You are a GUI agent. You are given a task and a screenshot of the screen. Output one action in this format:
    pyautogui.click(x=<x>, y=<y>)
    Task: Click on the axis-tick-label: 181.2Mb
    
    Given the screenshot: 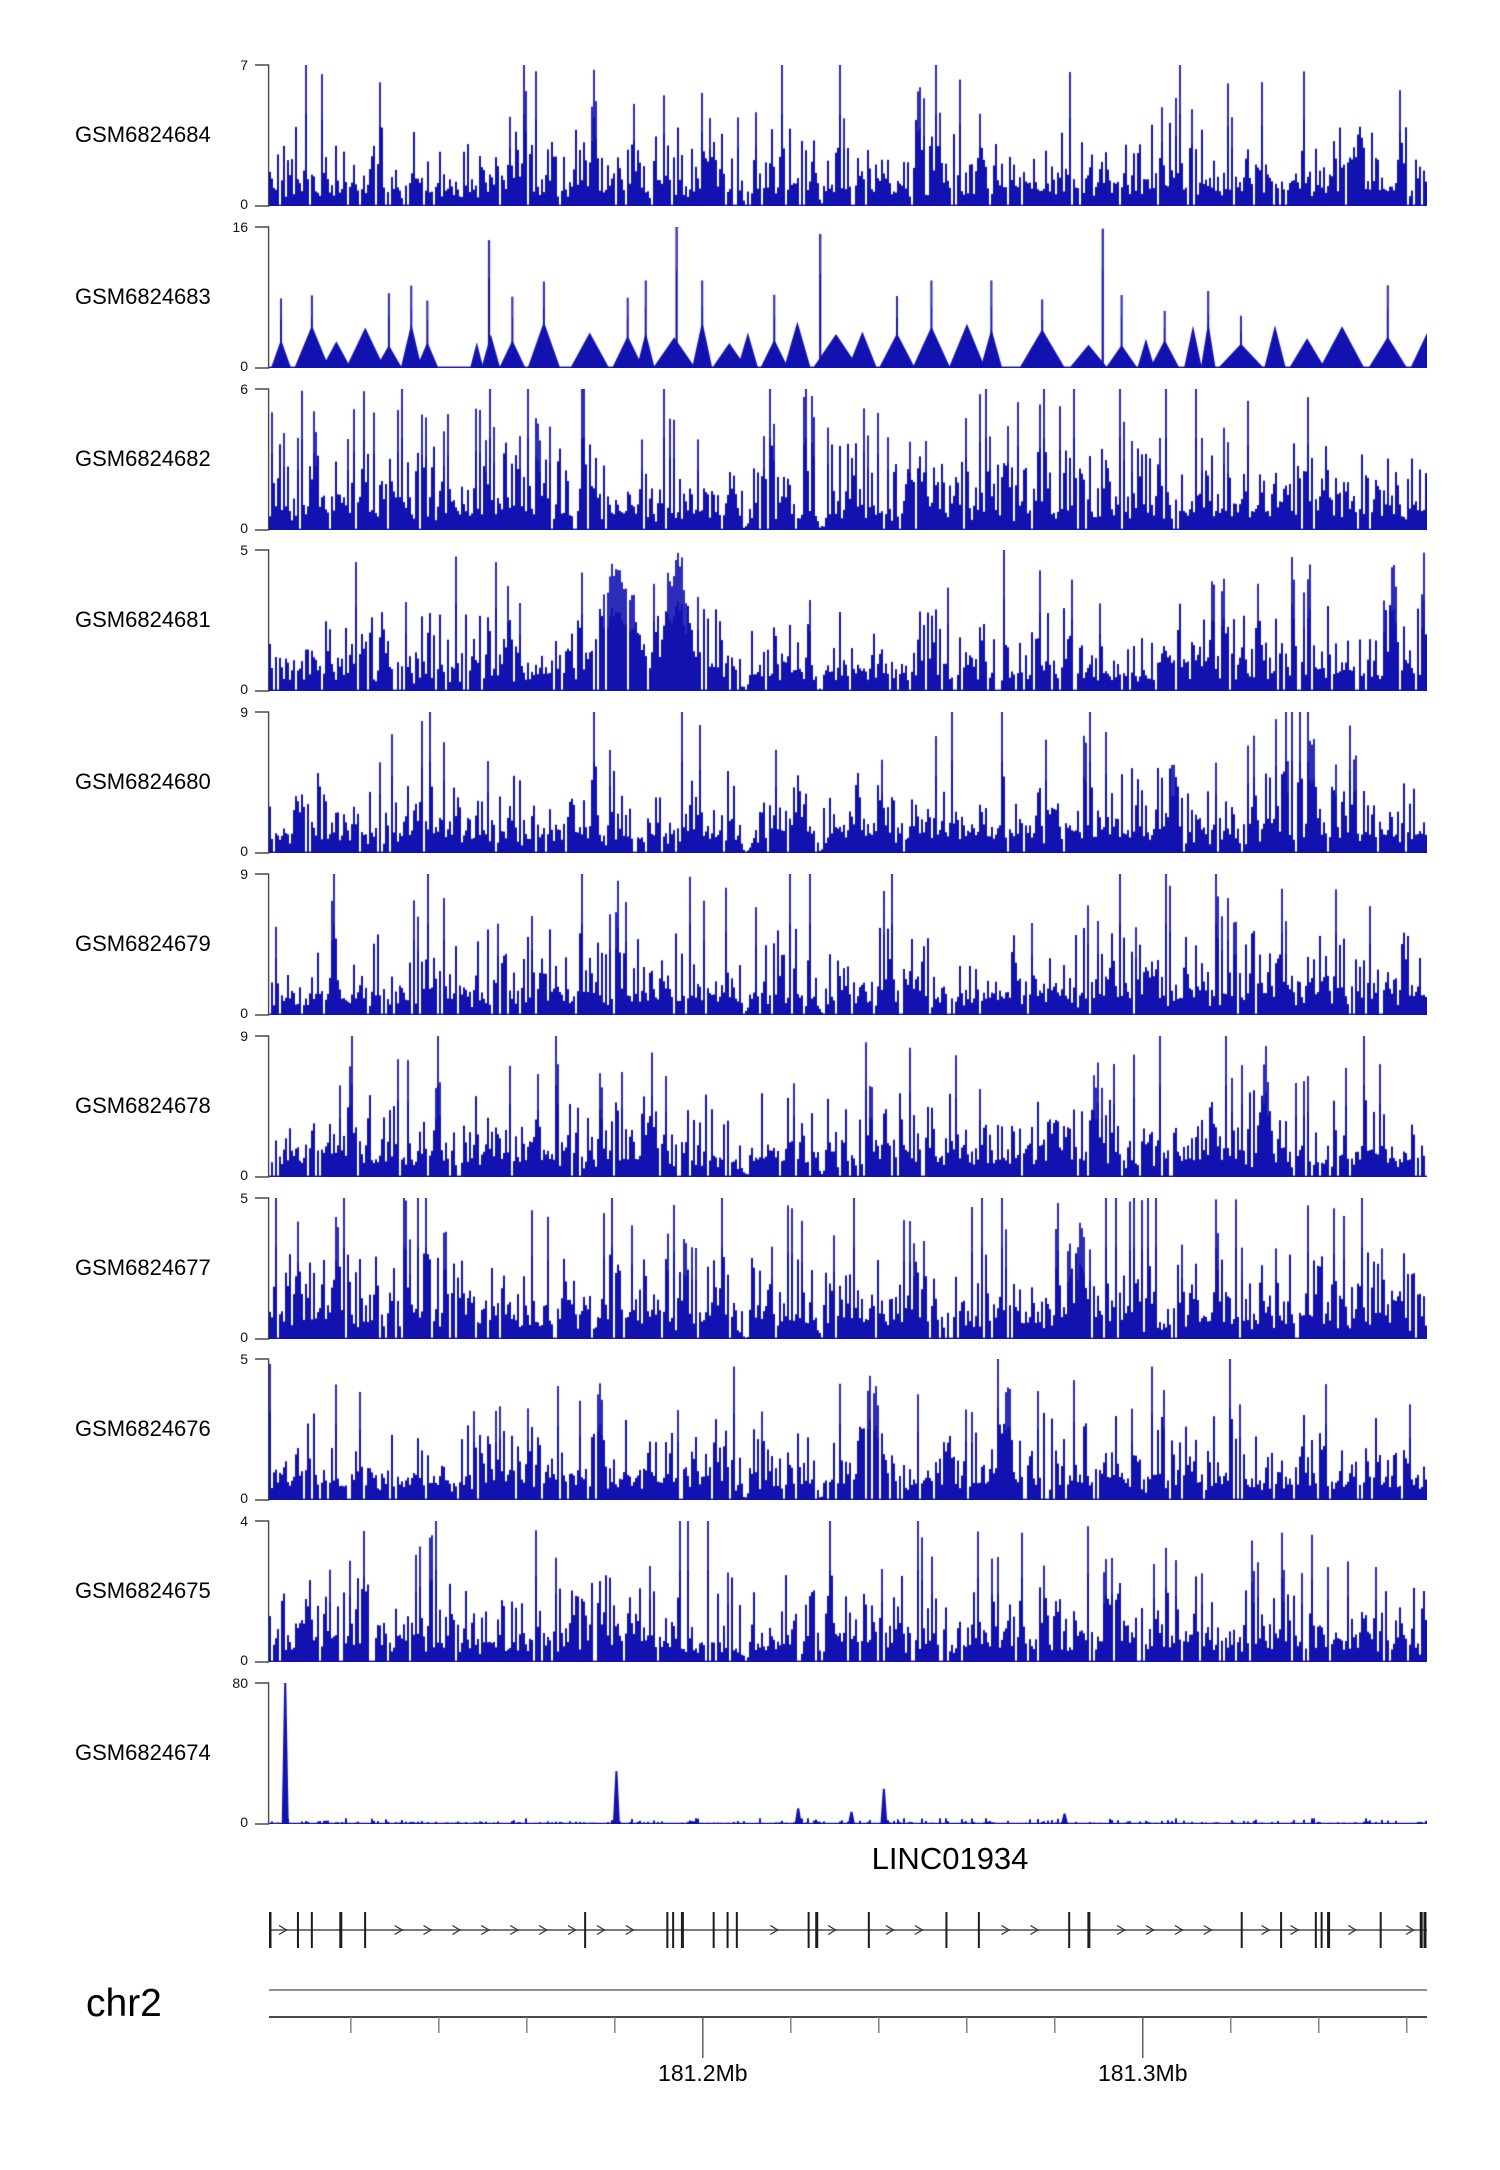 What is the action you would take?
    pyautogui.click(x=703, y=2073)
    